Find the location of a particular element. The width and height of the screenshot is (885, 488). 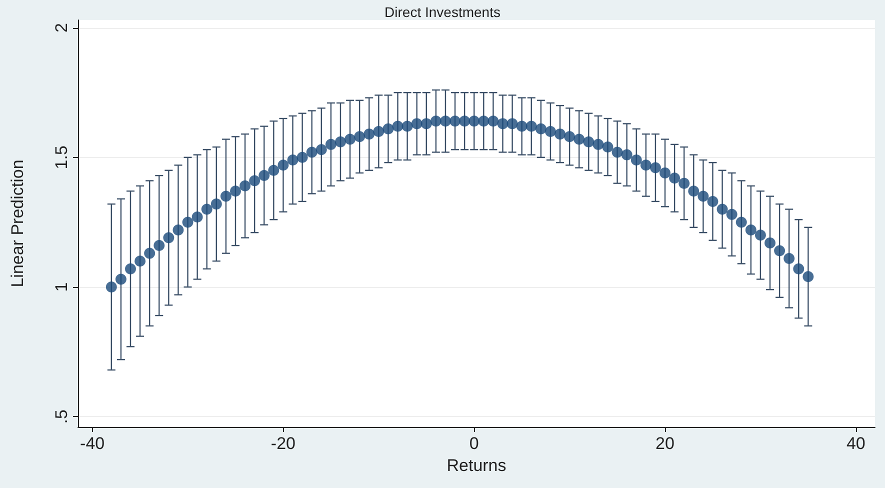

x-tick-label: 40 is located at coordinates (856, 443).